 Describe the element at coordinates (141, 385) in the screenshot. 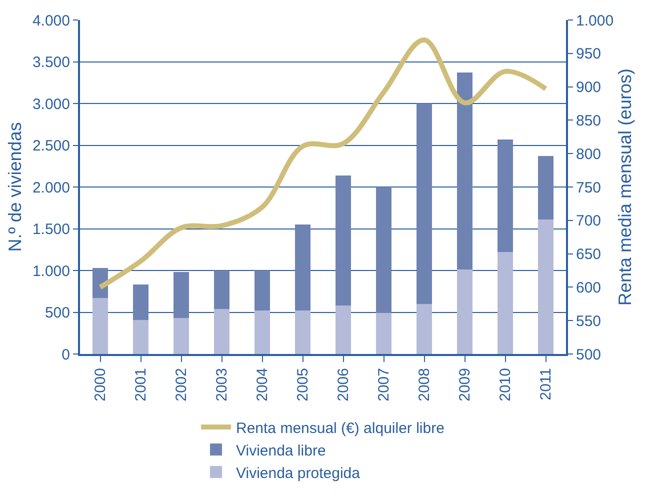

I see `x-tick-label: 2001` at that location.